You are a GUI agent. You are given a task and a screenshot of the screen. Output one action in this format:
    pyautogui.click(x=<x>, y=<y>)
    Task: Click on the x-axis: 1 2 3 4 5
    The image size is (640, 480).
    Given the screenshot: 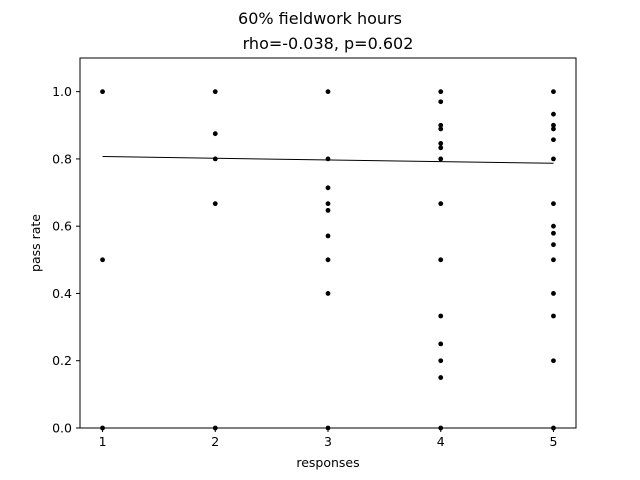 What is the action you would take?
    pyautogui.click(x=328, y=438)
    